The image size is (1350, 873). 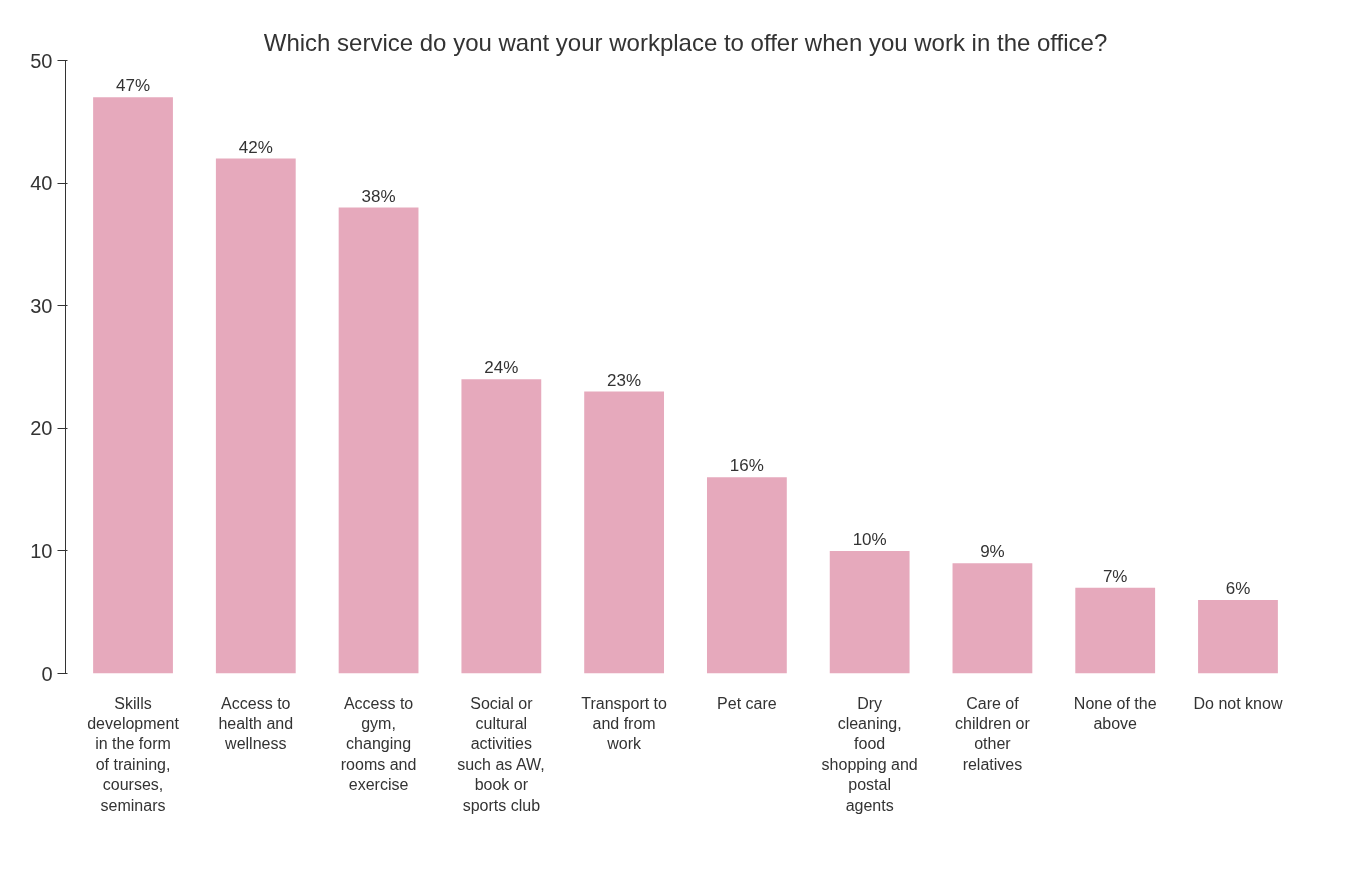 What do you see at coordinates (133, 86) in the screenshot?
I see `data-label: 47%` at bounding box center [133, 86].